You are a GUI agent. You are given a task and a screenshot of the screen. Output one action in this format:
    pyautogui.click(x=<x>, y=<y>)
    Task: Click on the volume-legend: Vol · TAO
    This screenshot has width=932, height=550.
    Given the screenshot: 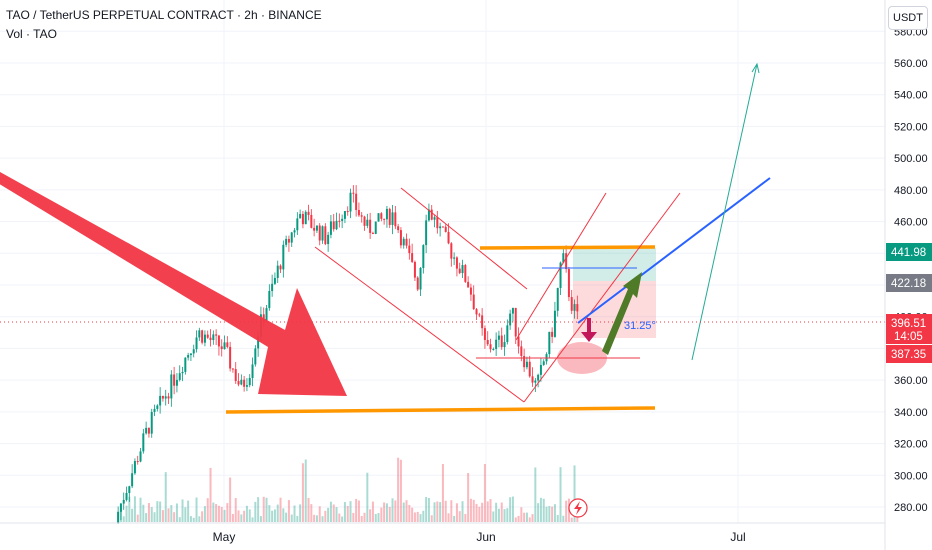 What is the action you would take?
    pyautogui.click(x=31, y=34)
    